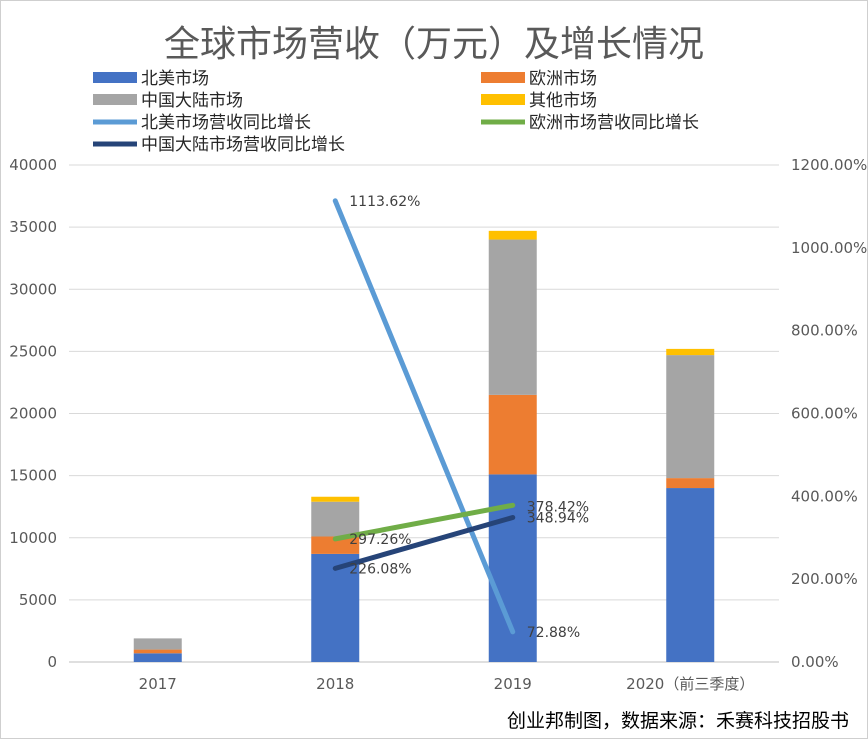 Image resolution: width=868 pixels, height=739 pixels. What do you see at coordinates (33, 538) in the screenshot?
I see `left-tick-label: 10000` at bounding box center [33, 538].